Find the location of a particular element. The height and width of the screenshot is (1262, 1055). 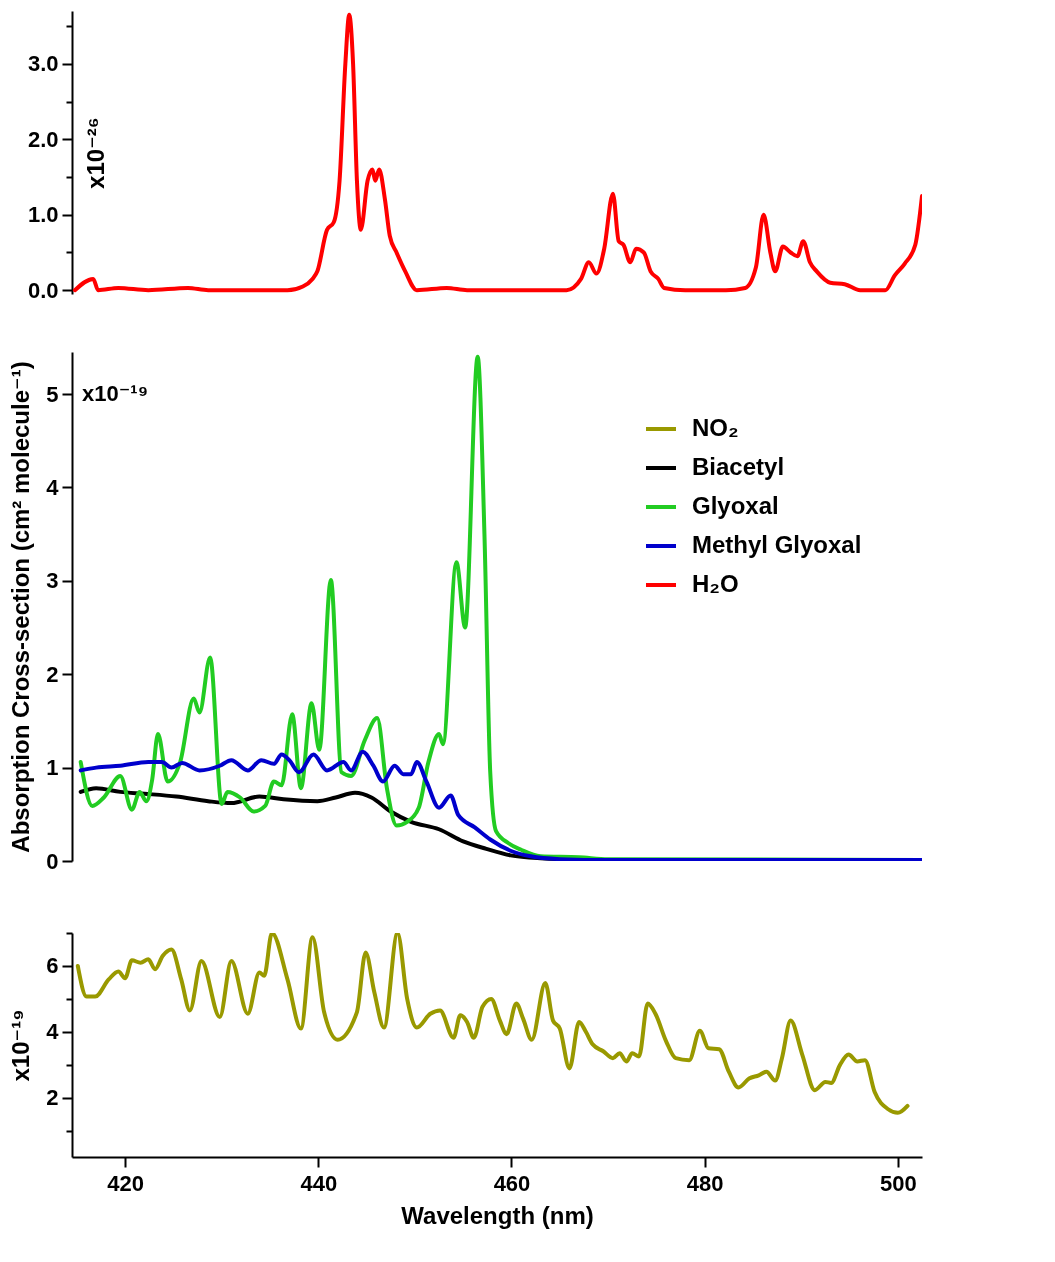

legend-label: NO₂ is located at coordinates (715, 427).